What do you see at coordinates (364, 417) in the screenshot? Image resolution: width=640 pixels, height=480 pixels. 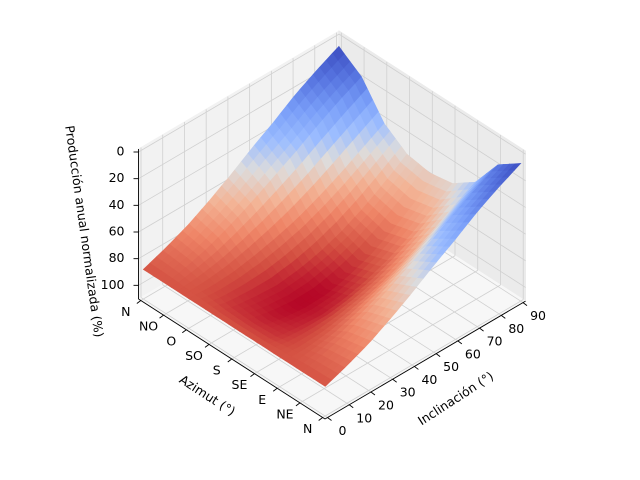 I see `x-tick-label: 10` at bounding box center [364, 417].